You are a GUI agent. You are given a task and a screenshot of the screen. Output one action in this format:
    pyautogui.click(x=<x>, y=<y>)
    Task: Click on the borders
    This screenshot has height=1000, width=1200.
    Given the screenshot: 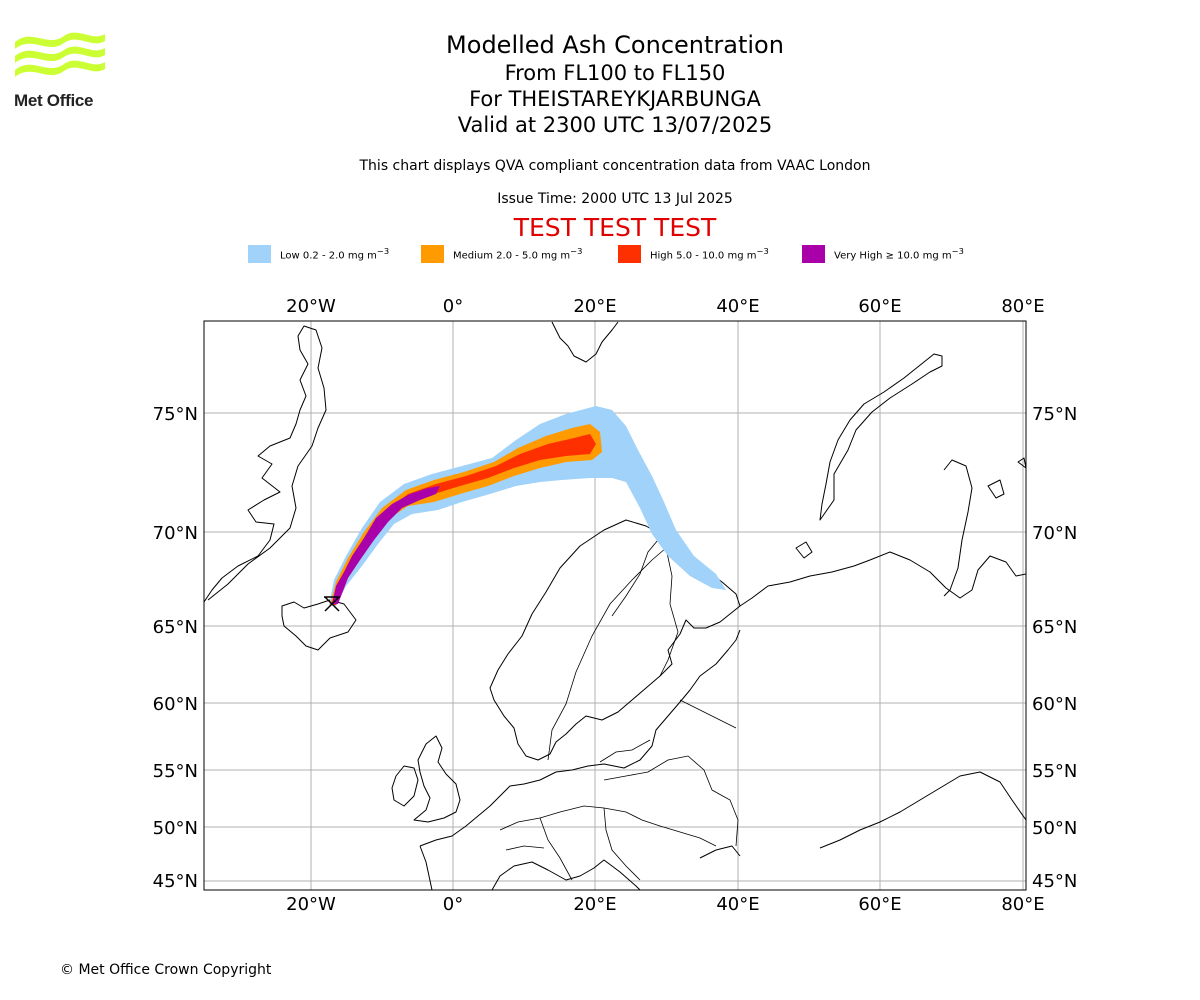 What is the action you would take?
    pyautogui.click(x=619, y=710)
    